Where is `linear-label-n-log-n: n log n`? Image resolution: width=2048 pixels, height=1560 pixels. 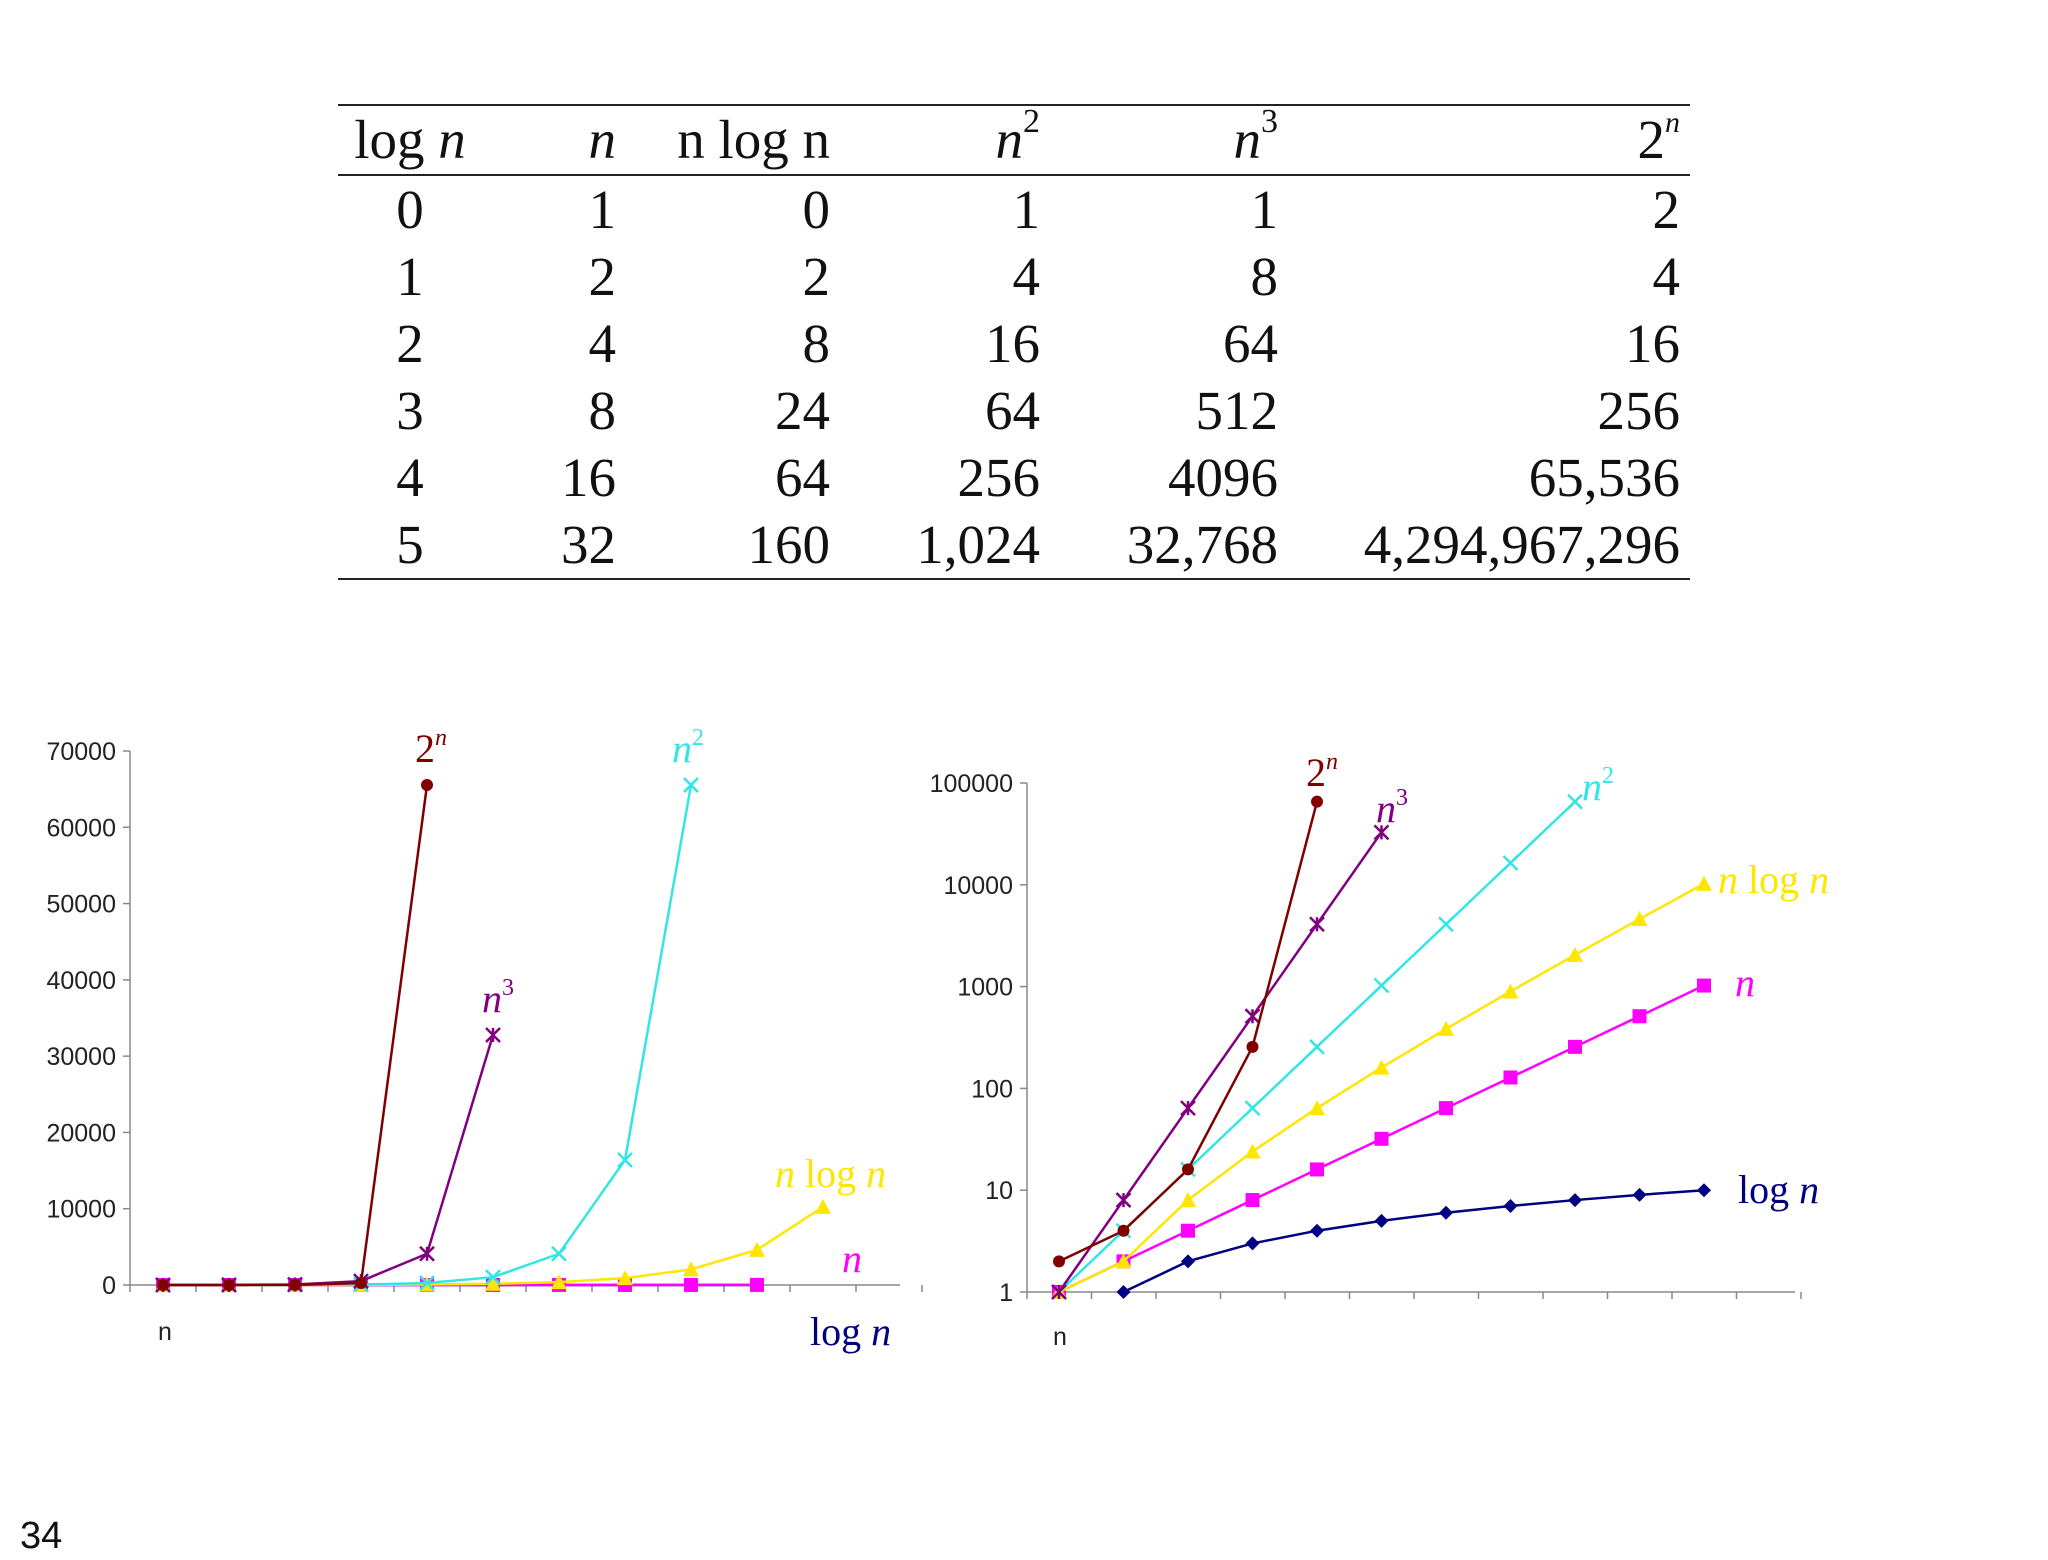
linear-label-n-log-n: n log n is located at coordinates (830, 1173).